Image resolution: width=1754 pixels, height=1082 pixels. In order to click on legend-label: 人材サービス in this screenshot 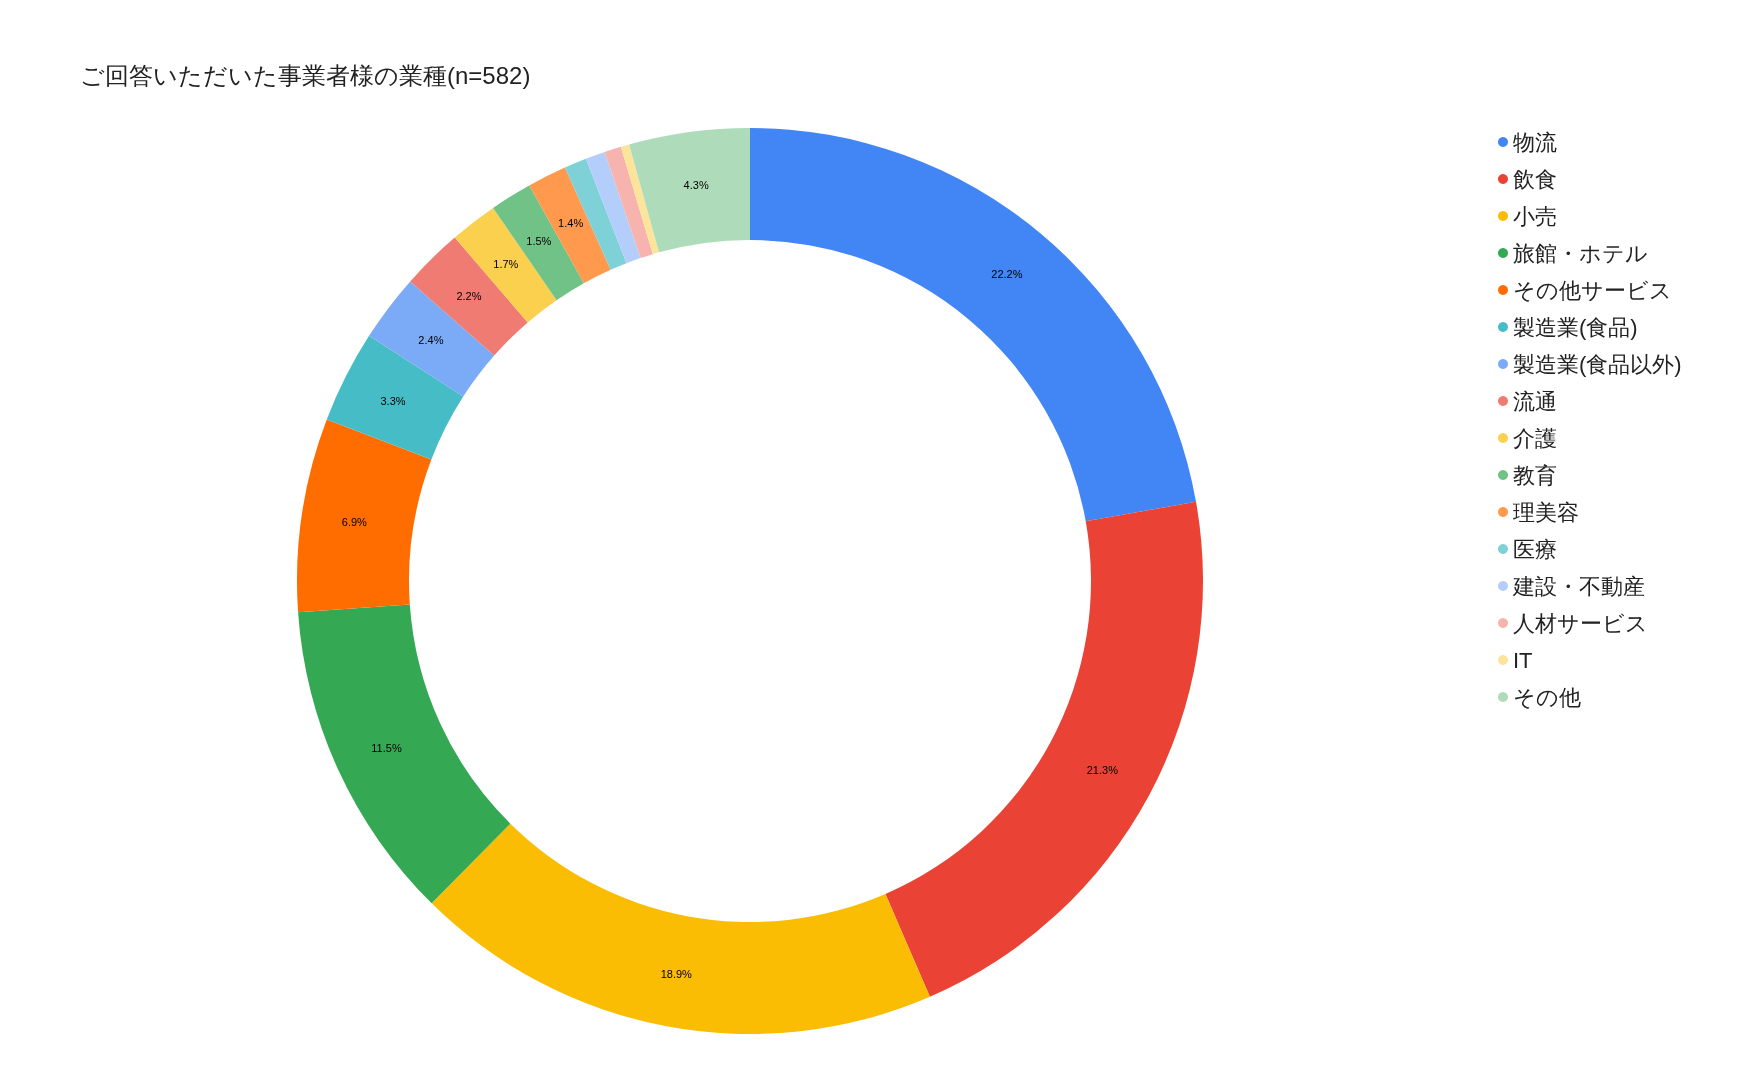, I will do `click(1580, 623)`.